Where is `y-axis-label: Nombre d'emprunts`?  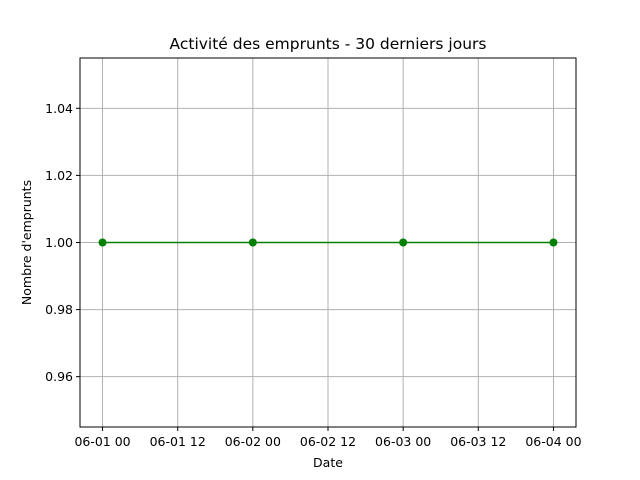 y-axis-label: Nombre d'emprunts is located at coordinates (26, 242).